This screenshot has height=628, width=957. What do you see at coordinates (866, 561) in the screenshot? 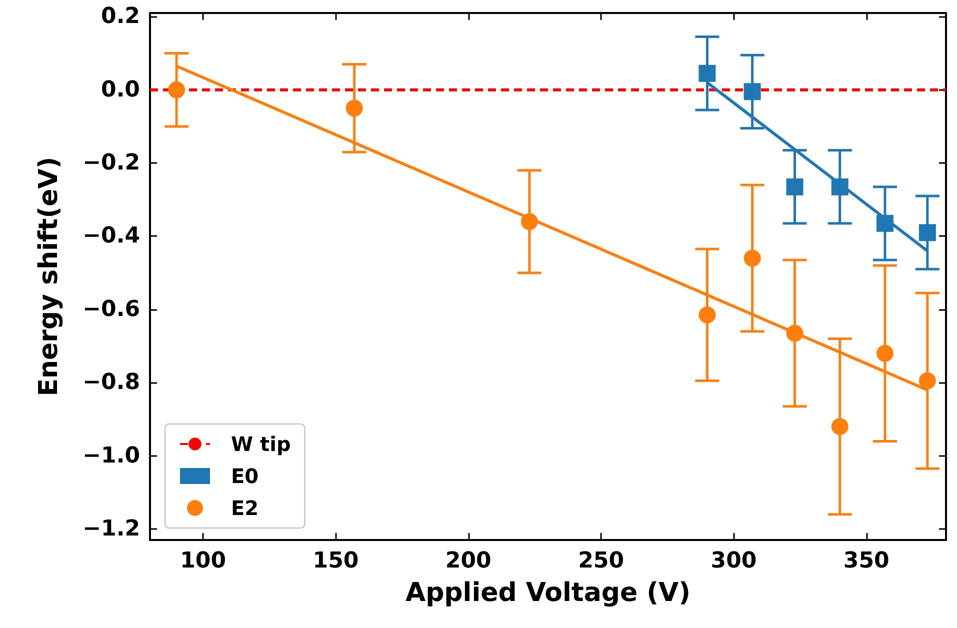
I see `x-tick-label: 350` at bounding box center [866, 561].